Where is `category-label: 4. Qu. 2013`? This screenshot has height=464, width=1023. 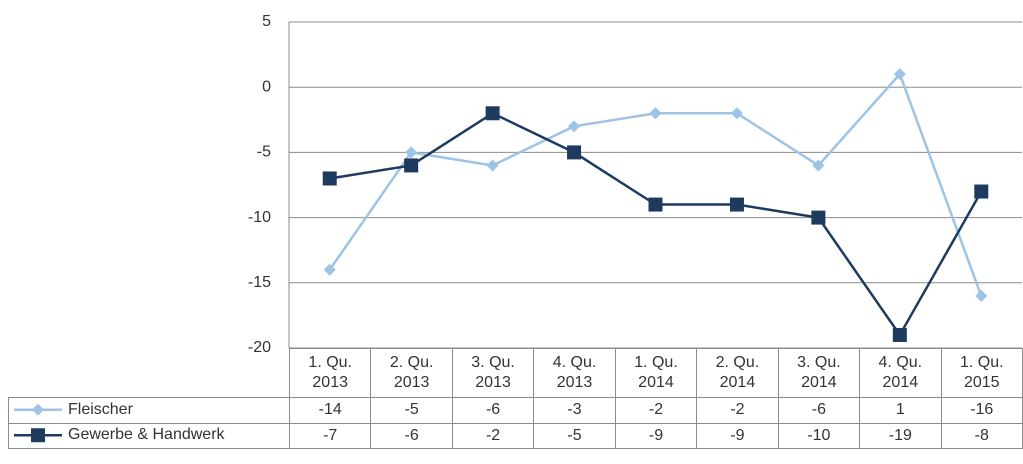
category-label: 4. Qu. 2013 is located at coordinates (574, 373).